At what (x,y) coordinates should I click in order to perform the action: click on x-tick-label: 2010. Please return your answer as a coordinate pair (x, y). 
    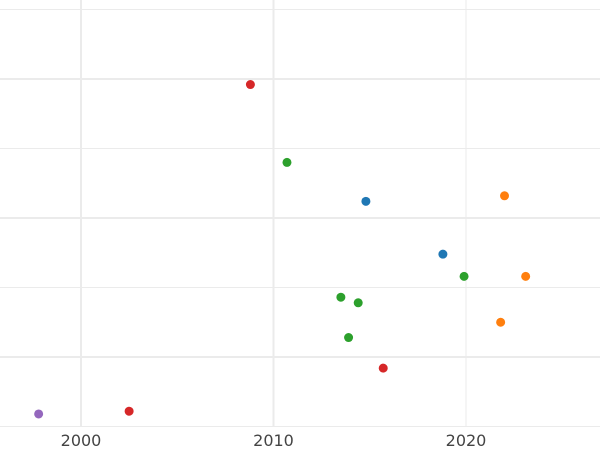
    Looking at the image, I should click on (273, 440).